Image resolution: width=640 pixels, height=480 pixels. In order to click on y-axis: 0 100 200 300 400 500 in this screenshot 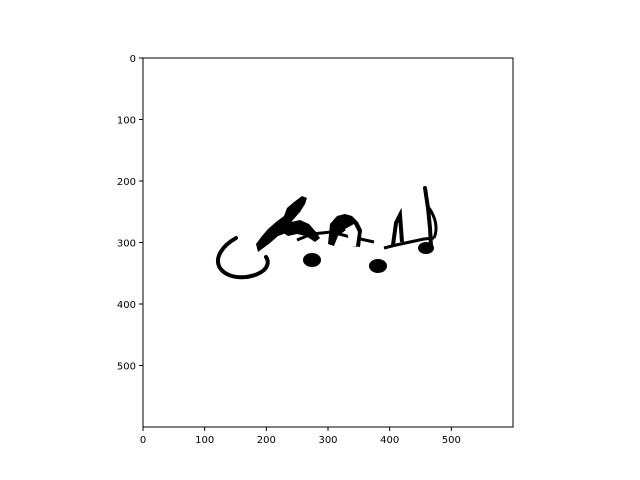, I will do `click(130, 213)`.